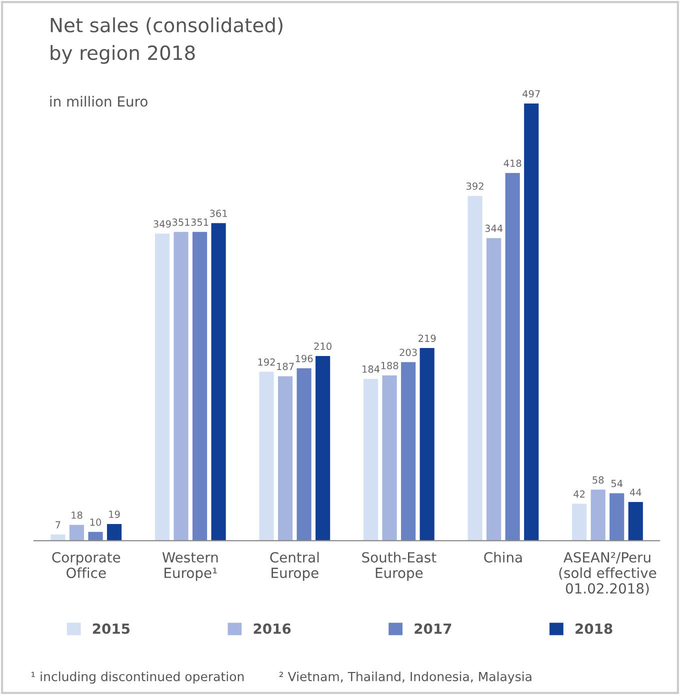 The width and height of the screenshot is (680, 695). I want to click on data-label: 42, so click(579, 494).